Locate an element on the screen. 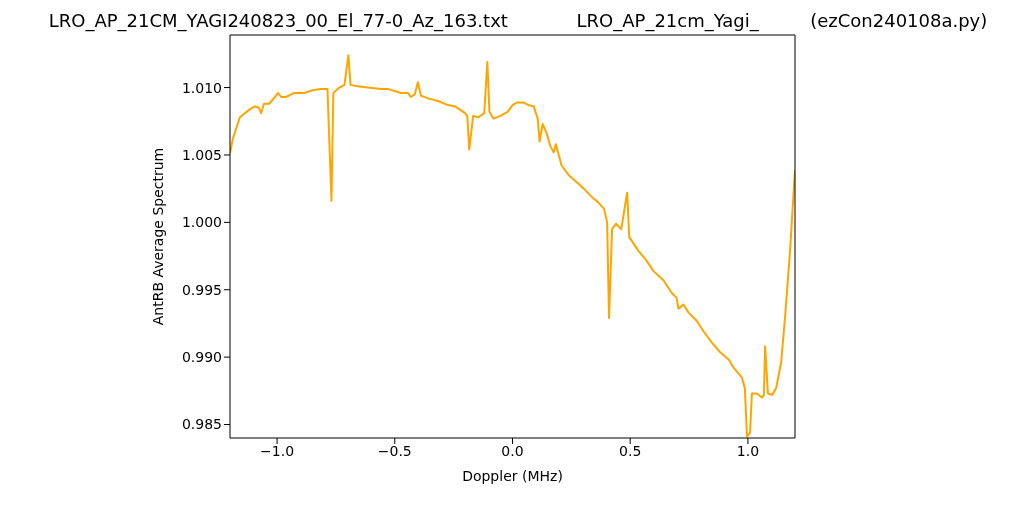 The image size is (1024, 517). x-tick-label: −0.5 is located at coordinates (394, 450).